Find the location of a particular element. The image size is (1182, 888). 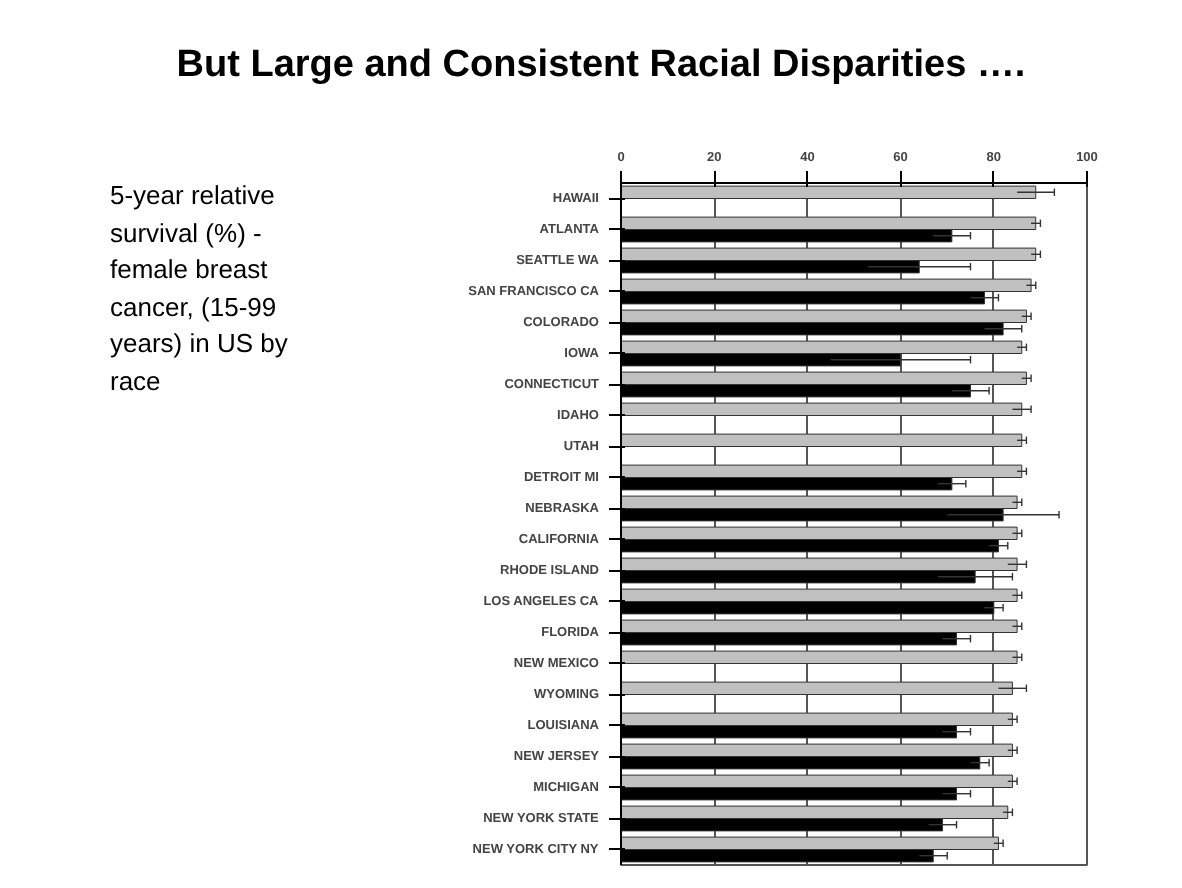

chart-title: But Large and Consistent Racial Disparities …. is located at coordinates (601, 66).